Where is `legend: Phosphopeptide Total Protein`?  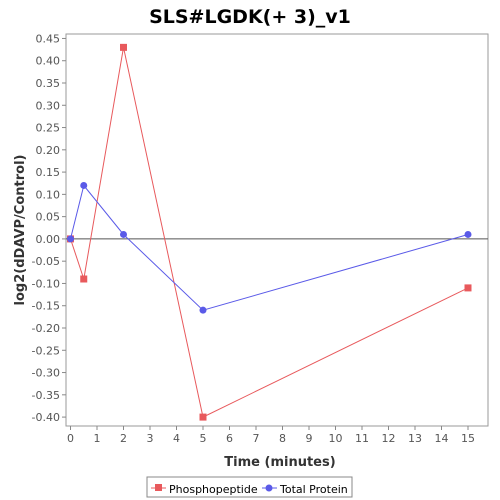
legend: Phosphopeptide Total Protein is located at coordinates (249, 487).